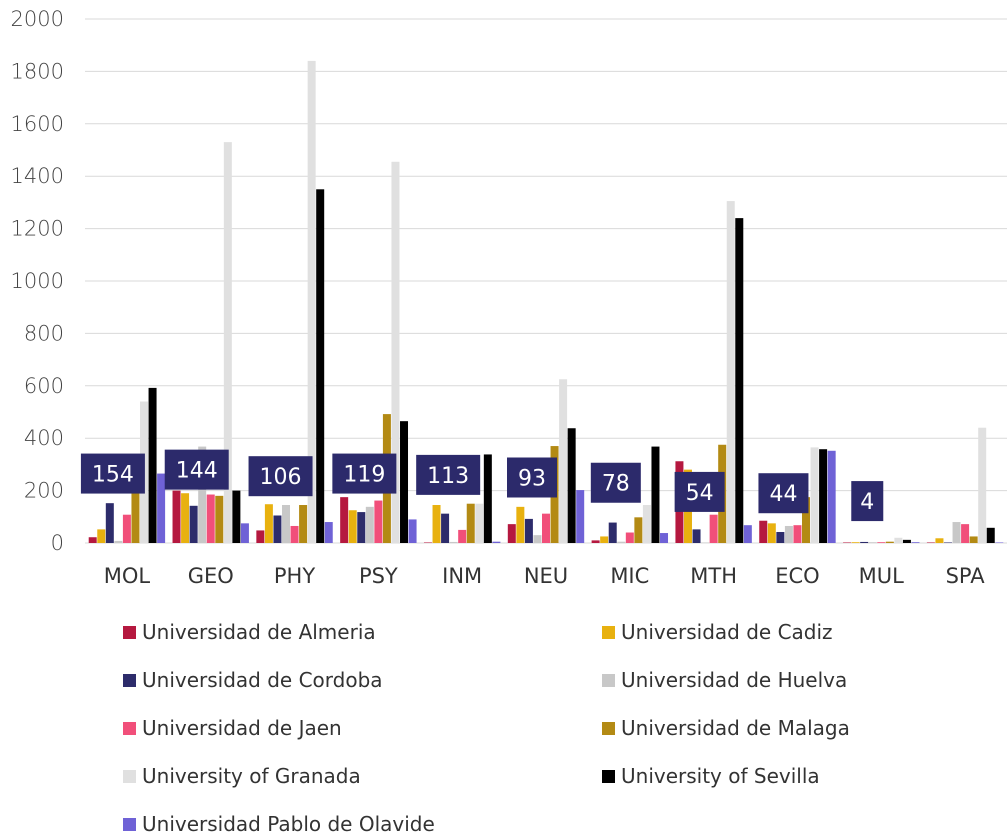  Describe the element at coordinates (629, 576) in the screenshot. I see `x-tick-label: MIC` at that location.